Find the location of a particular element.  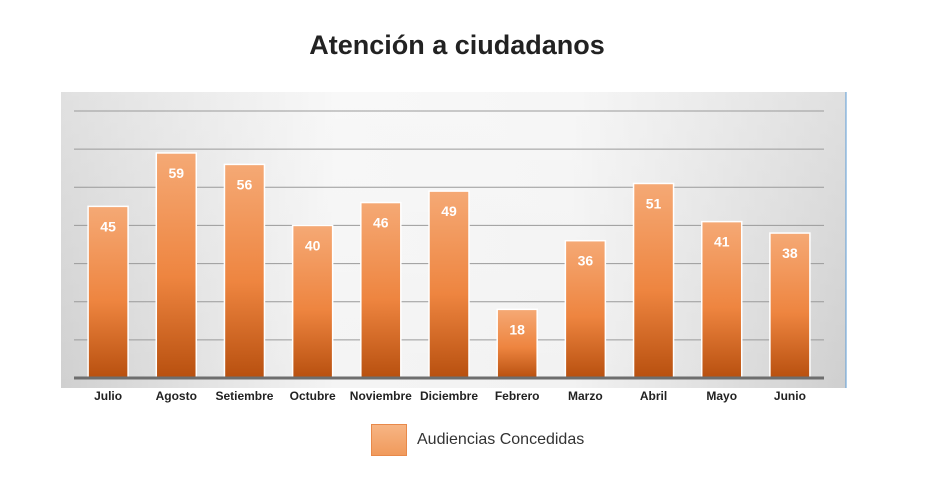

x-tick-label: Abril is located at coordinates (653, 396).